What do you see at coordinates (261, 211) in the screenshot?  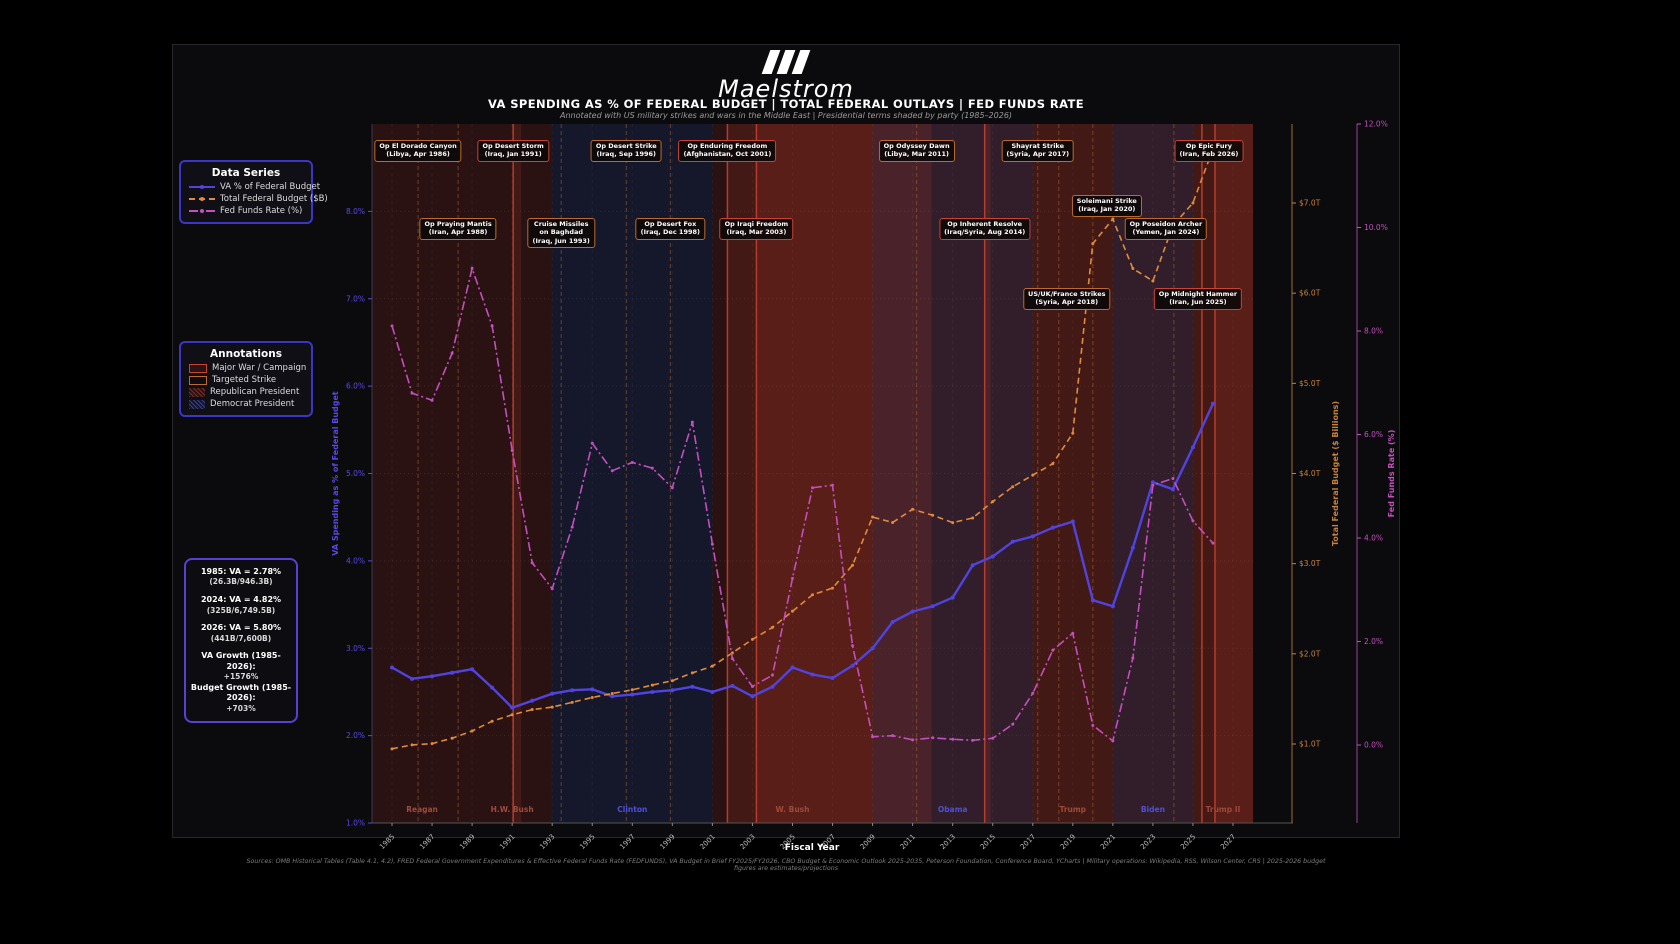 I see `legend-item-label: Fed Funds Rate (%)` at bounding box center [261, 211].